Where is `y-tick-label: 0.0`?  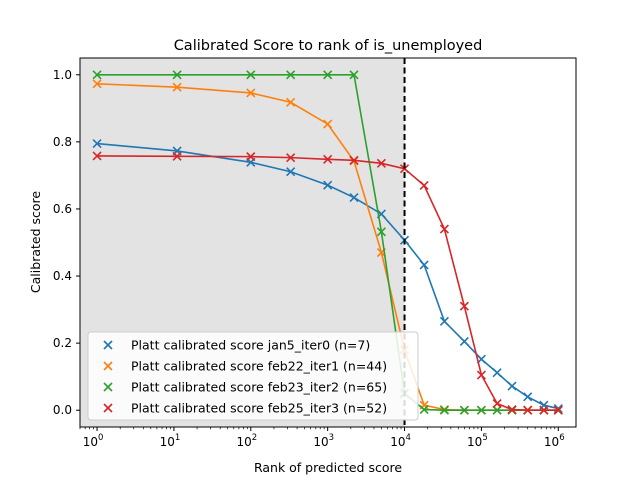
y-tick-label: 0.0 is located at coordinates (62, 410).